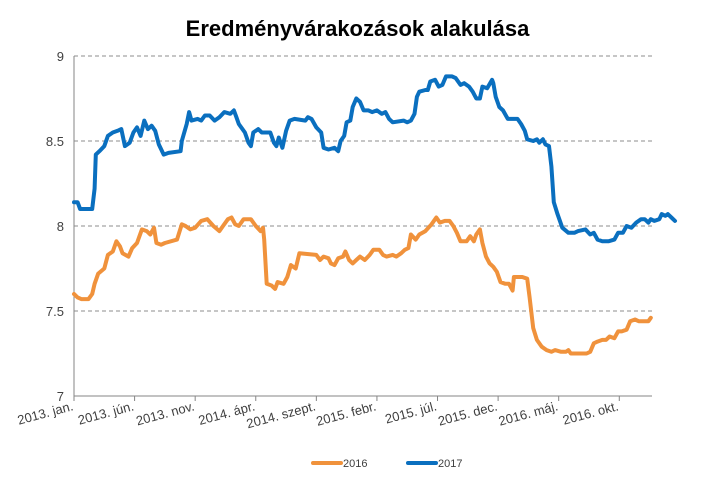  I want to click on y-tick-label: 8, so click(60, 226).